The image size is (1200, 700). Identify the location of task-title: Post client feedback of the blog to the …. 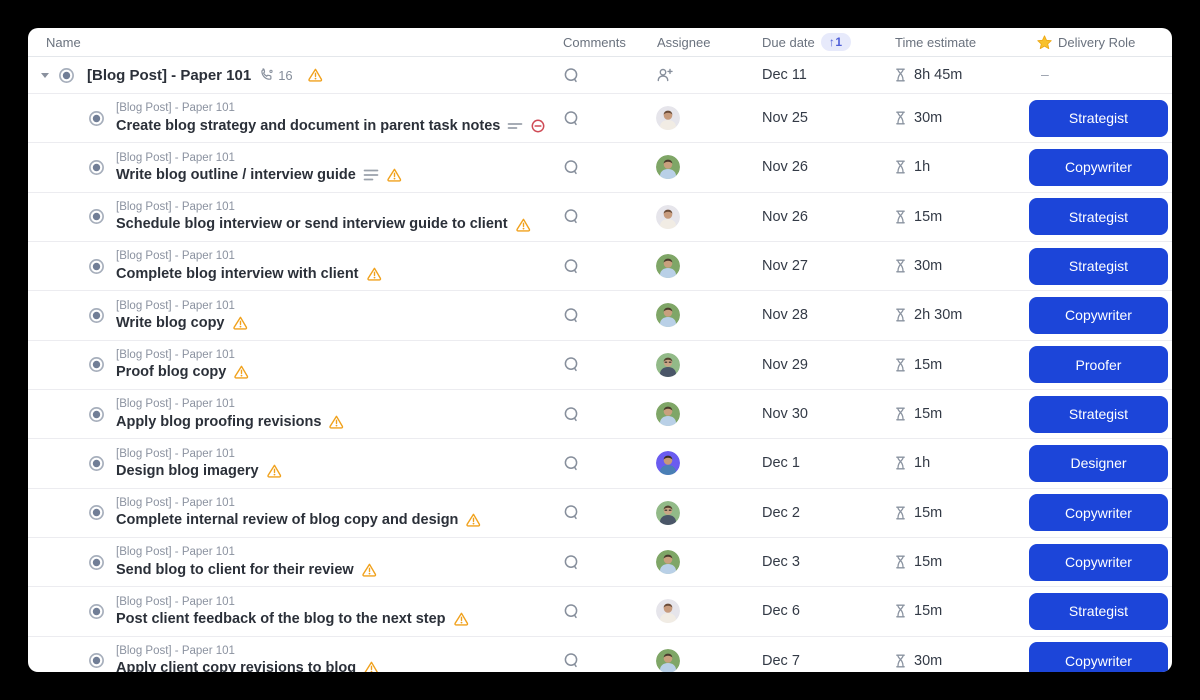
(281, 619).